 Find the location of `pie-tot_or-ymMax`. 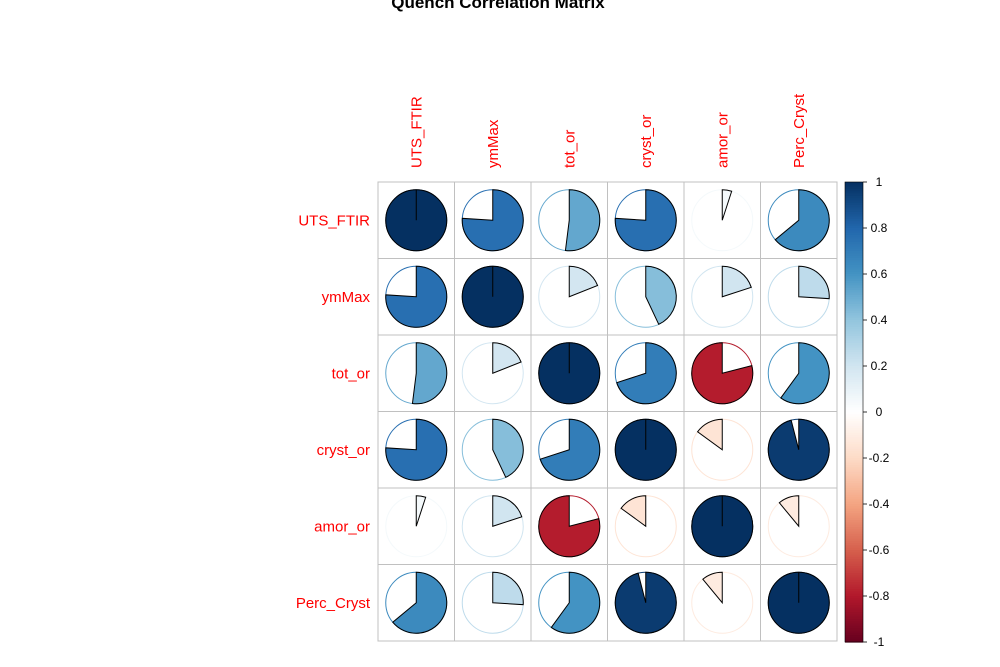

pie-tot_or-ymMax is located at coordinates (492, 373).